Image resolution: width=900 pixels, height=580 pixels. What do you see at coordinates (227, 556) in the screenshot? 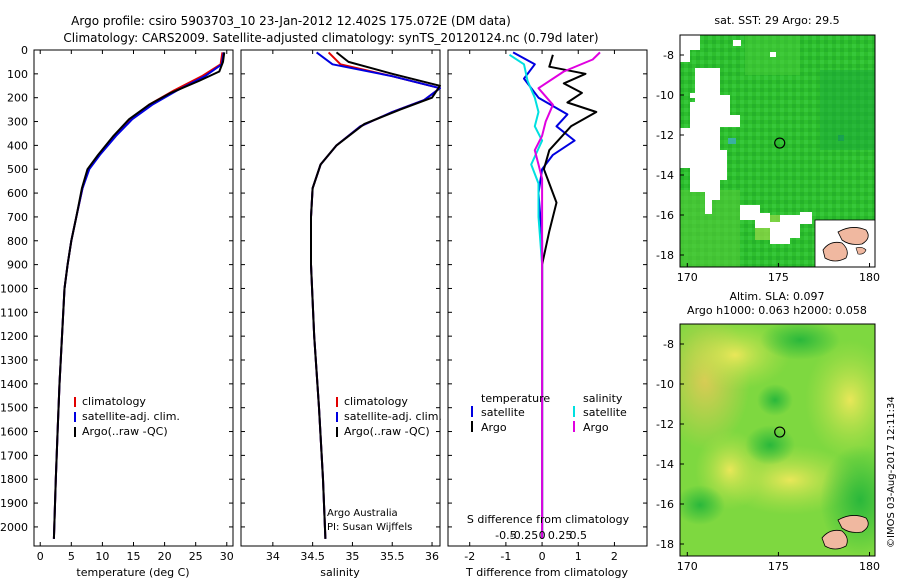
I see `x-tick-label: 30` at bounding box center [227, 556].